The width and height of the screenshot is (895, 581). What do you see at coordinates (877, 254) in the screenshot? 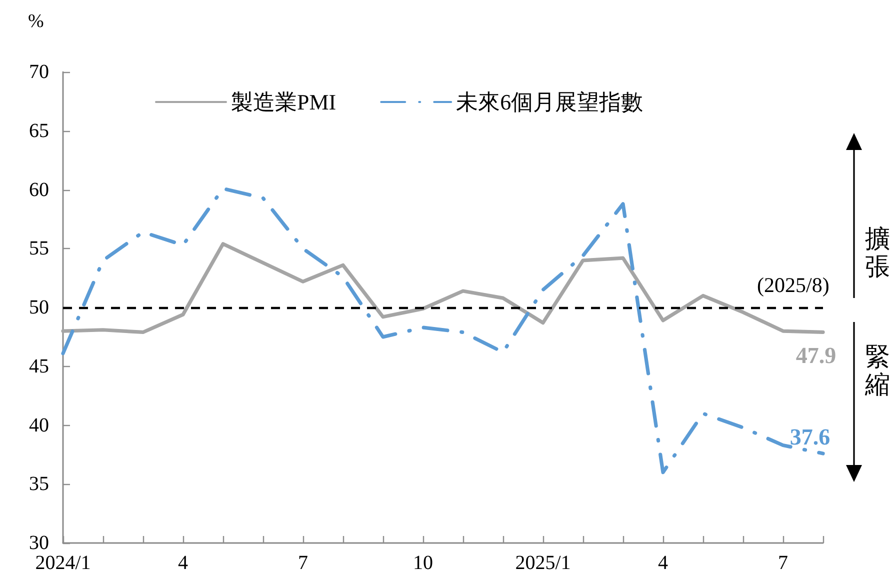
I see `text: 擴張` at bounding box center [877, 254].